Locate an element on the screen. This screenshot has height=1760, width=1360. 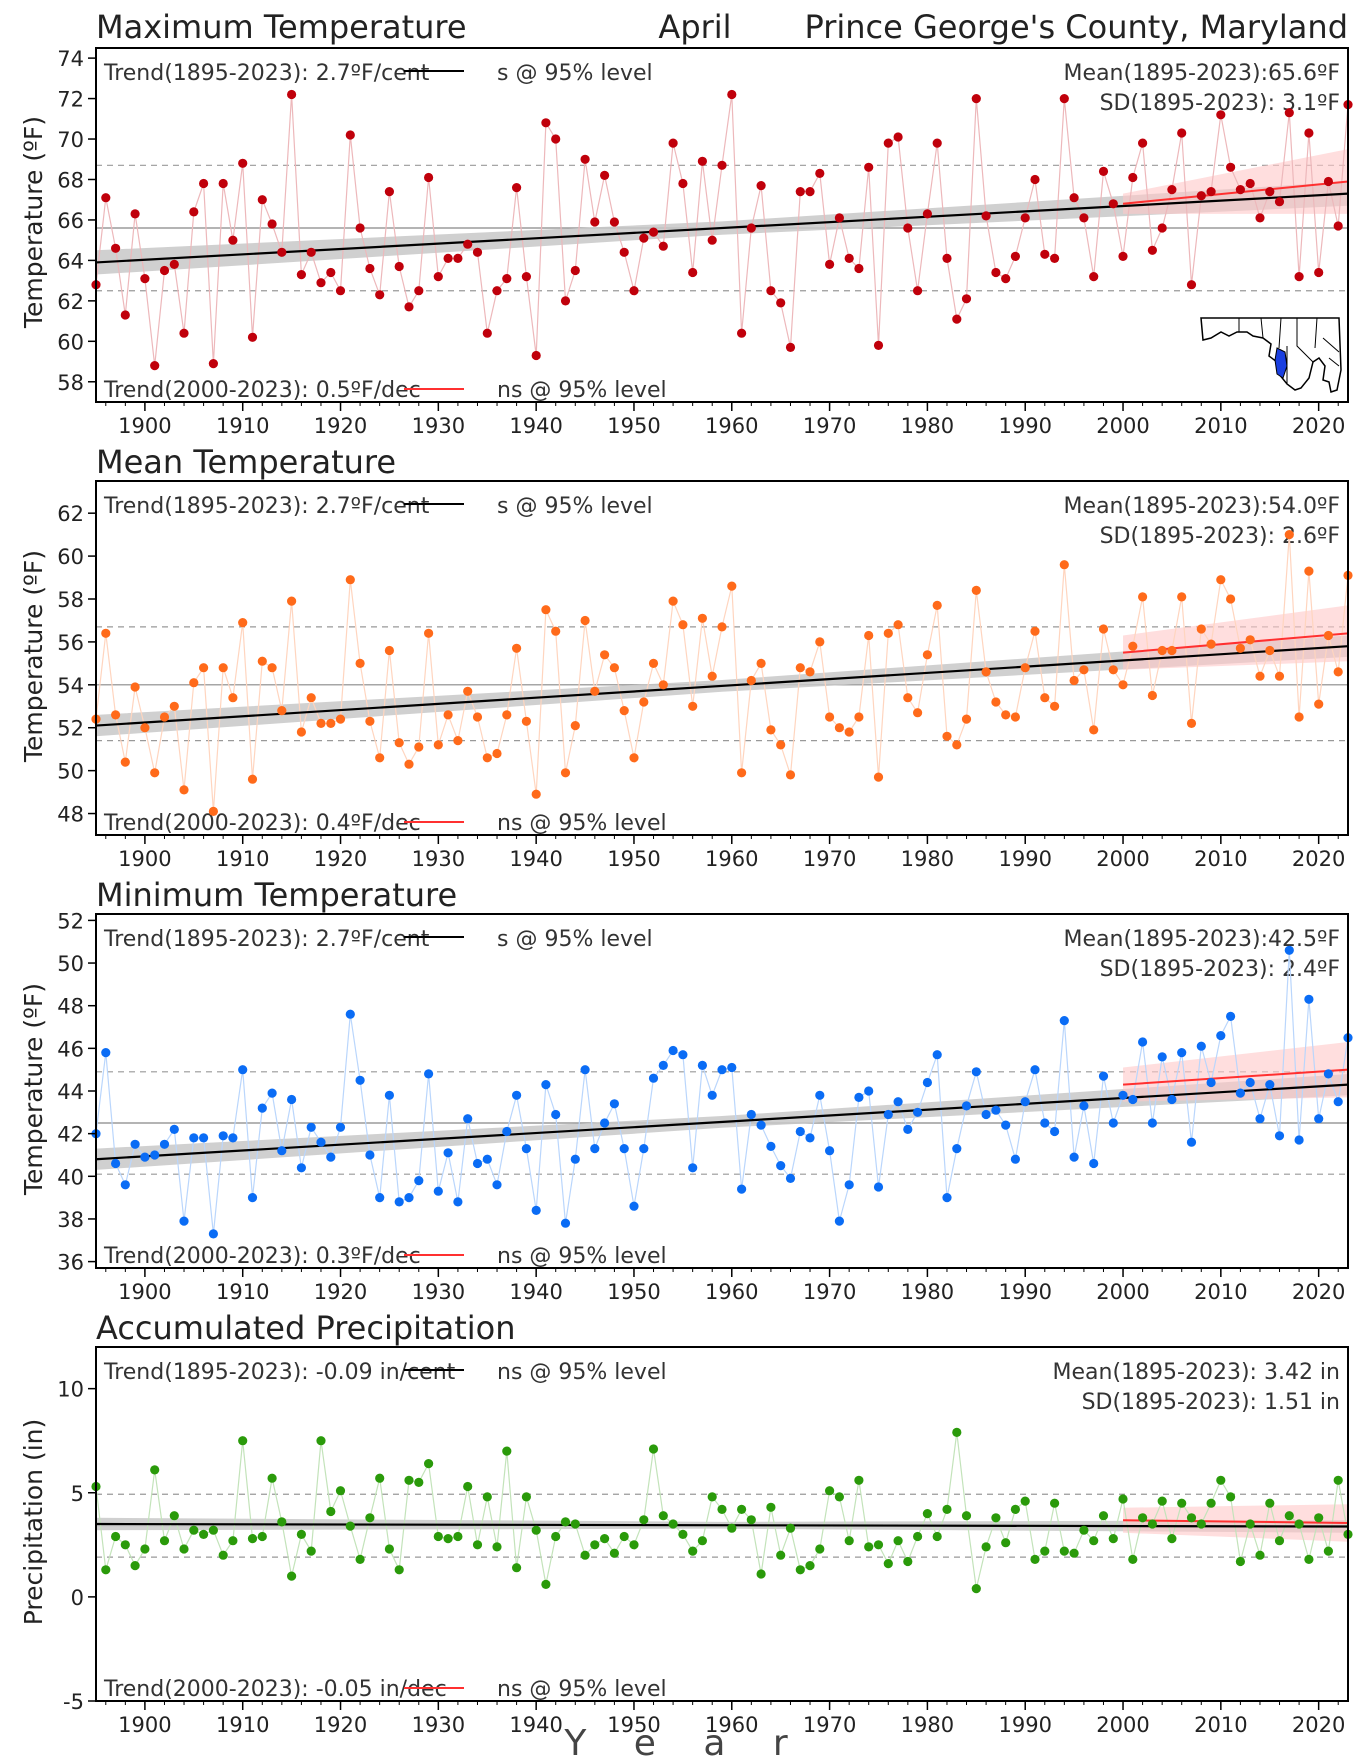
y-tick-label: 66 is located at coordinates (70, 221).